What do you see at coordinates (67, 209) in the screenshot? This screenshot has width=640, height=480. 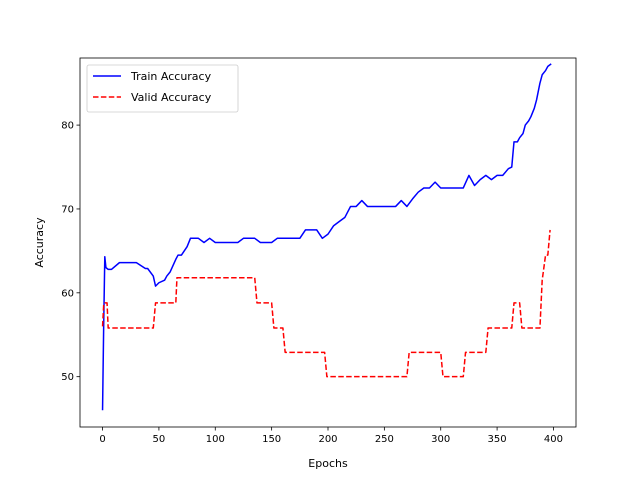 I see `y-tick-label: 70` at bounding box center [67, 209].